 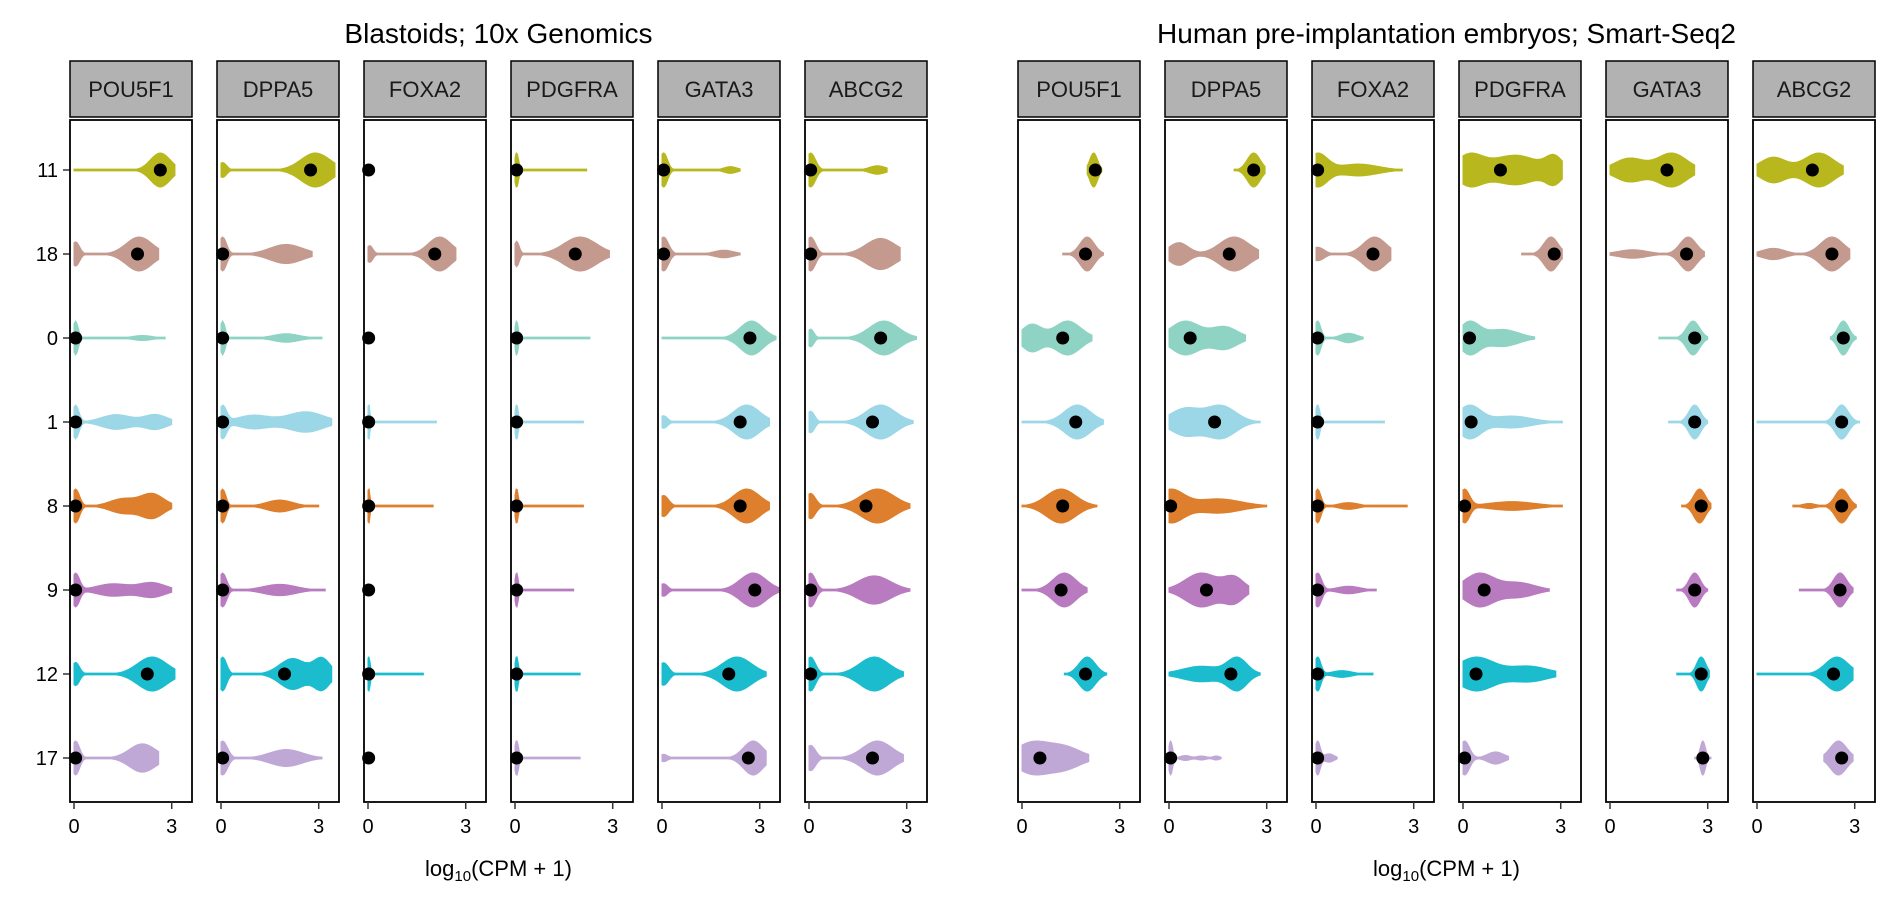 I want to click on y-tick-label: 8, so click(x=52, y=507).